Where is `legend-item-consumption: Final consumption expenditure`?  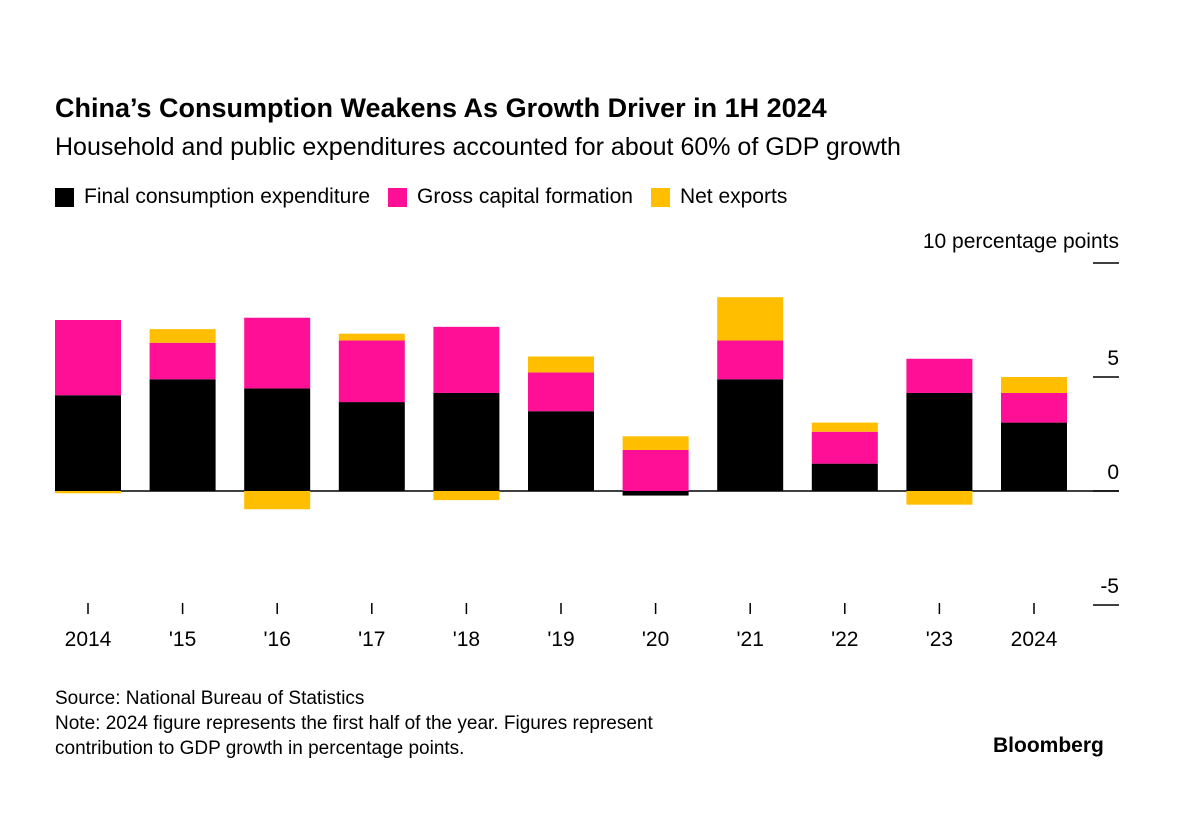 legend-item-consumption: Final consumption expenditure is located at coordinates (212, 197).